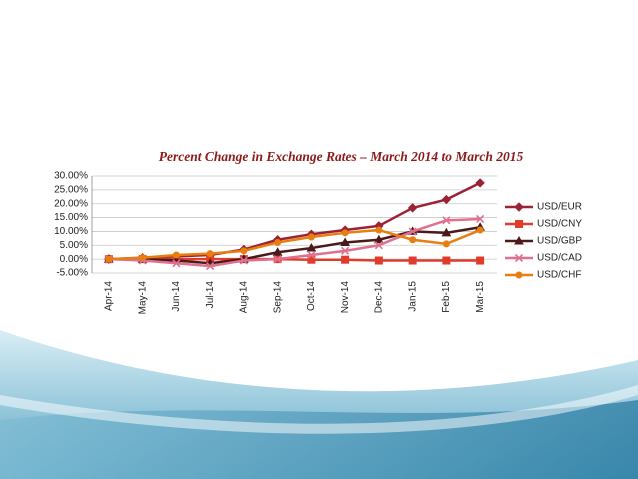 Image resolution: width=638 pixels, height=479 pixels. Describe the element at coordinates (379, 297) in the screenshot. I see `x-tick-label: Dec-14` at that location.